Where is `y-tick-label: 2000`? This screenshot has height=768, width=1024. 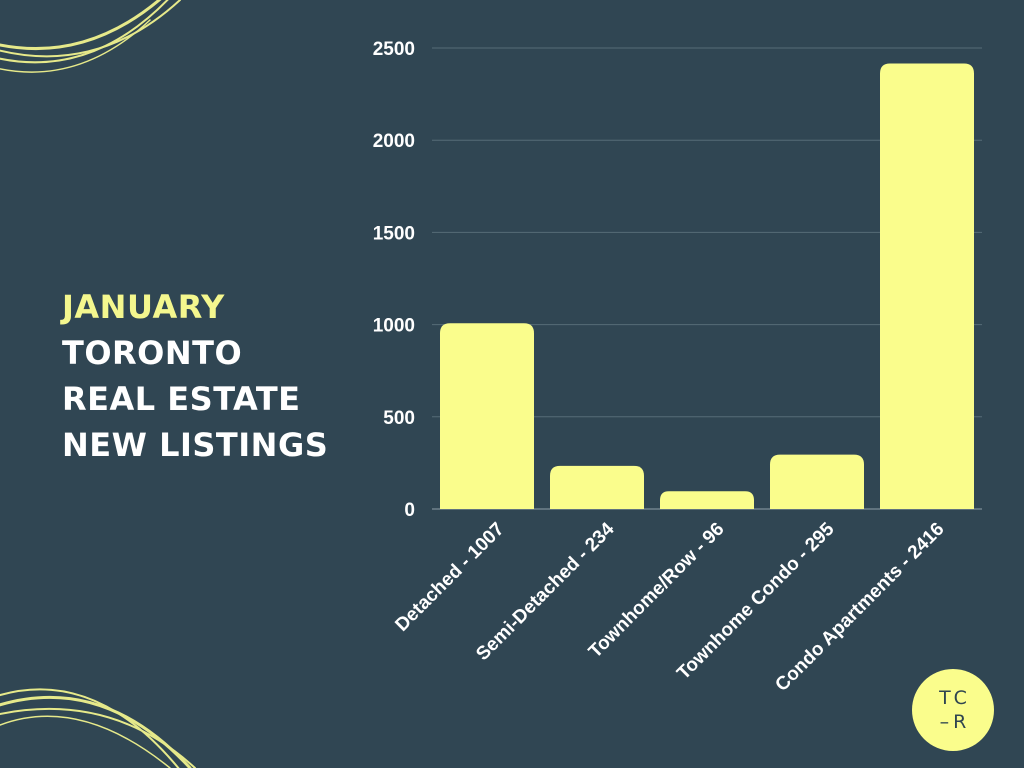 y-tick-label: 2000 is located at coordinates (394, 141).